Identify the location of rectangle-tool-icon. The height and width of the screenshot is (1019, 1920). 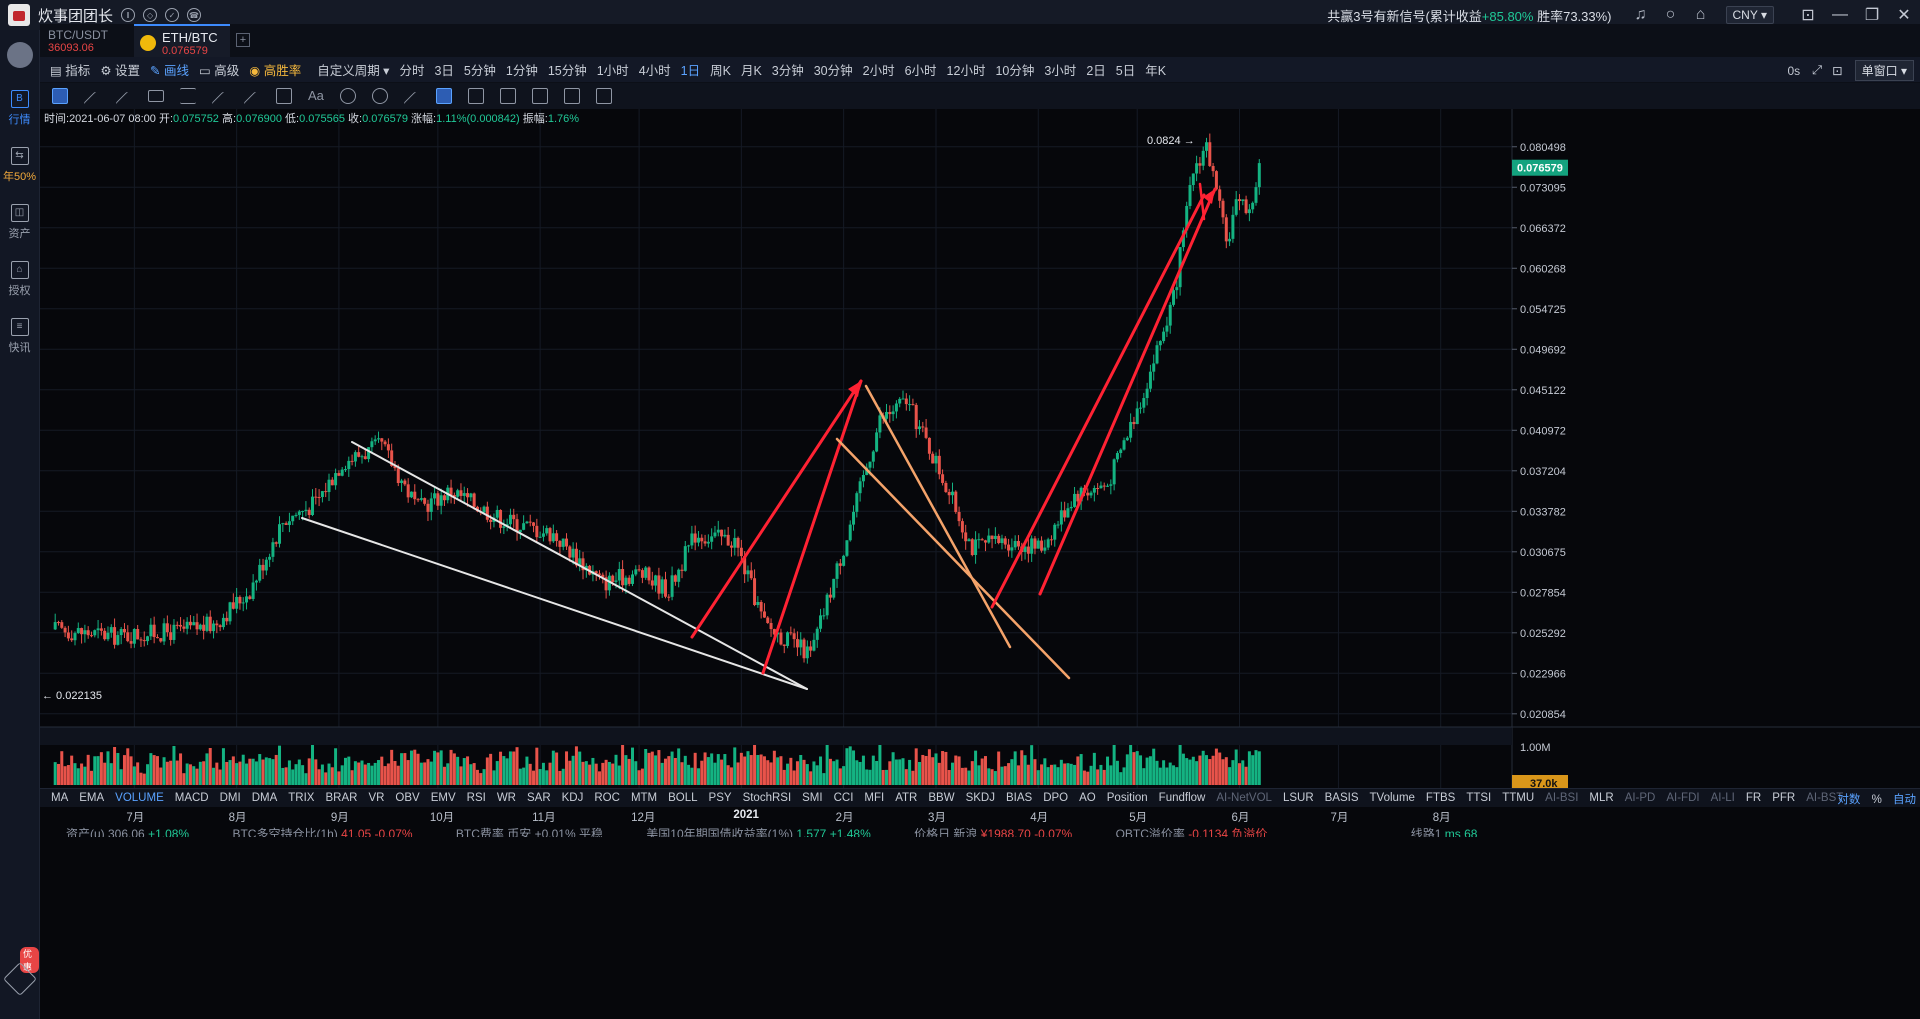
(156, 96).